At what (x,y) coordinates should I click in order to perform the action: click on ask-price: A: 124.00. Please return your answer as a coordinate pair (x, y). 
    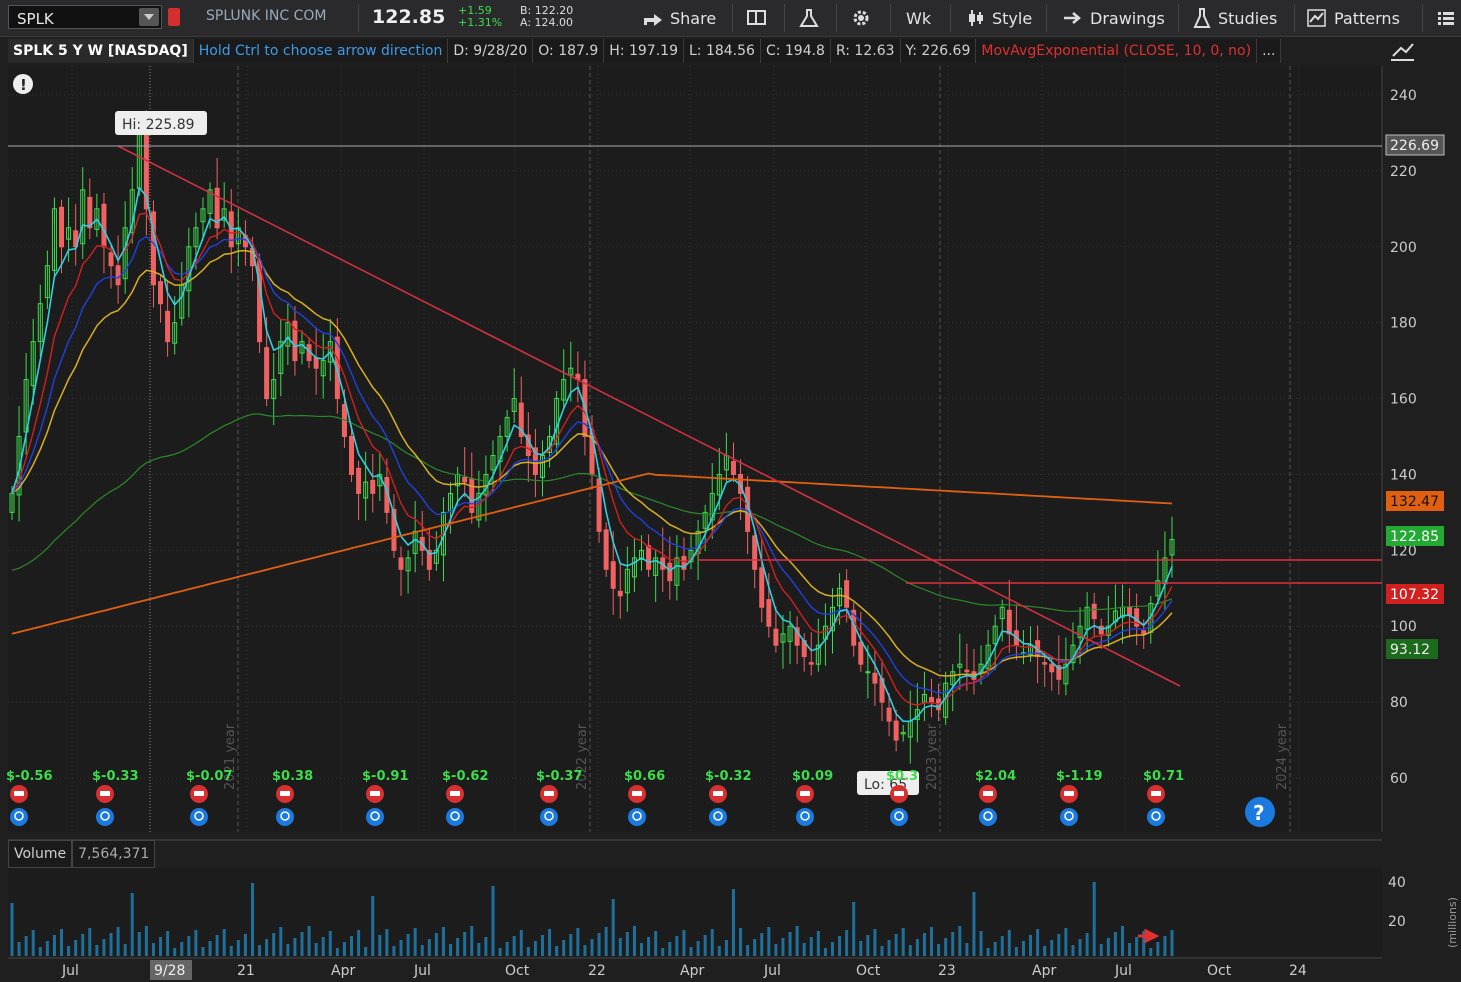
    Looking at the image, I should click on (547, 22).